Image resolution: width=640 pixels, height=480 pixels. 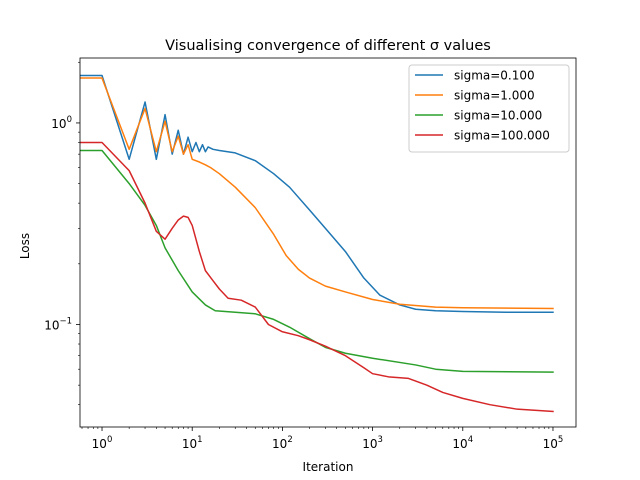 I want to click on legend-label: sigma=0.100, so click(x=494, y=76).